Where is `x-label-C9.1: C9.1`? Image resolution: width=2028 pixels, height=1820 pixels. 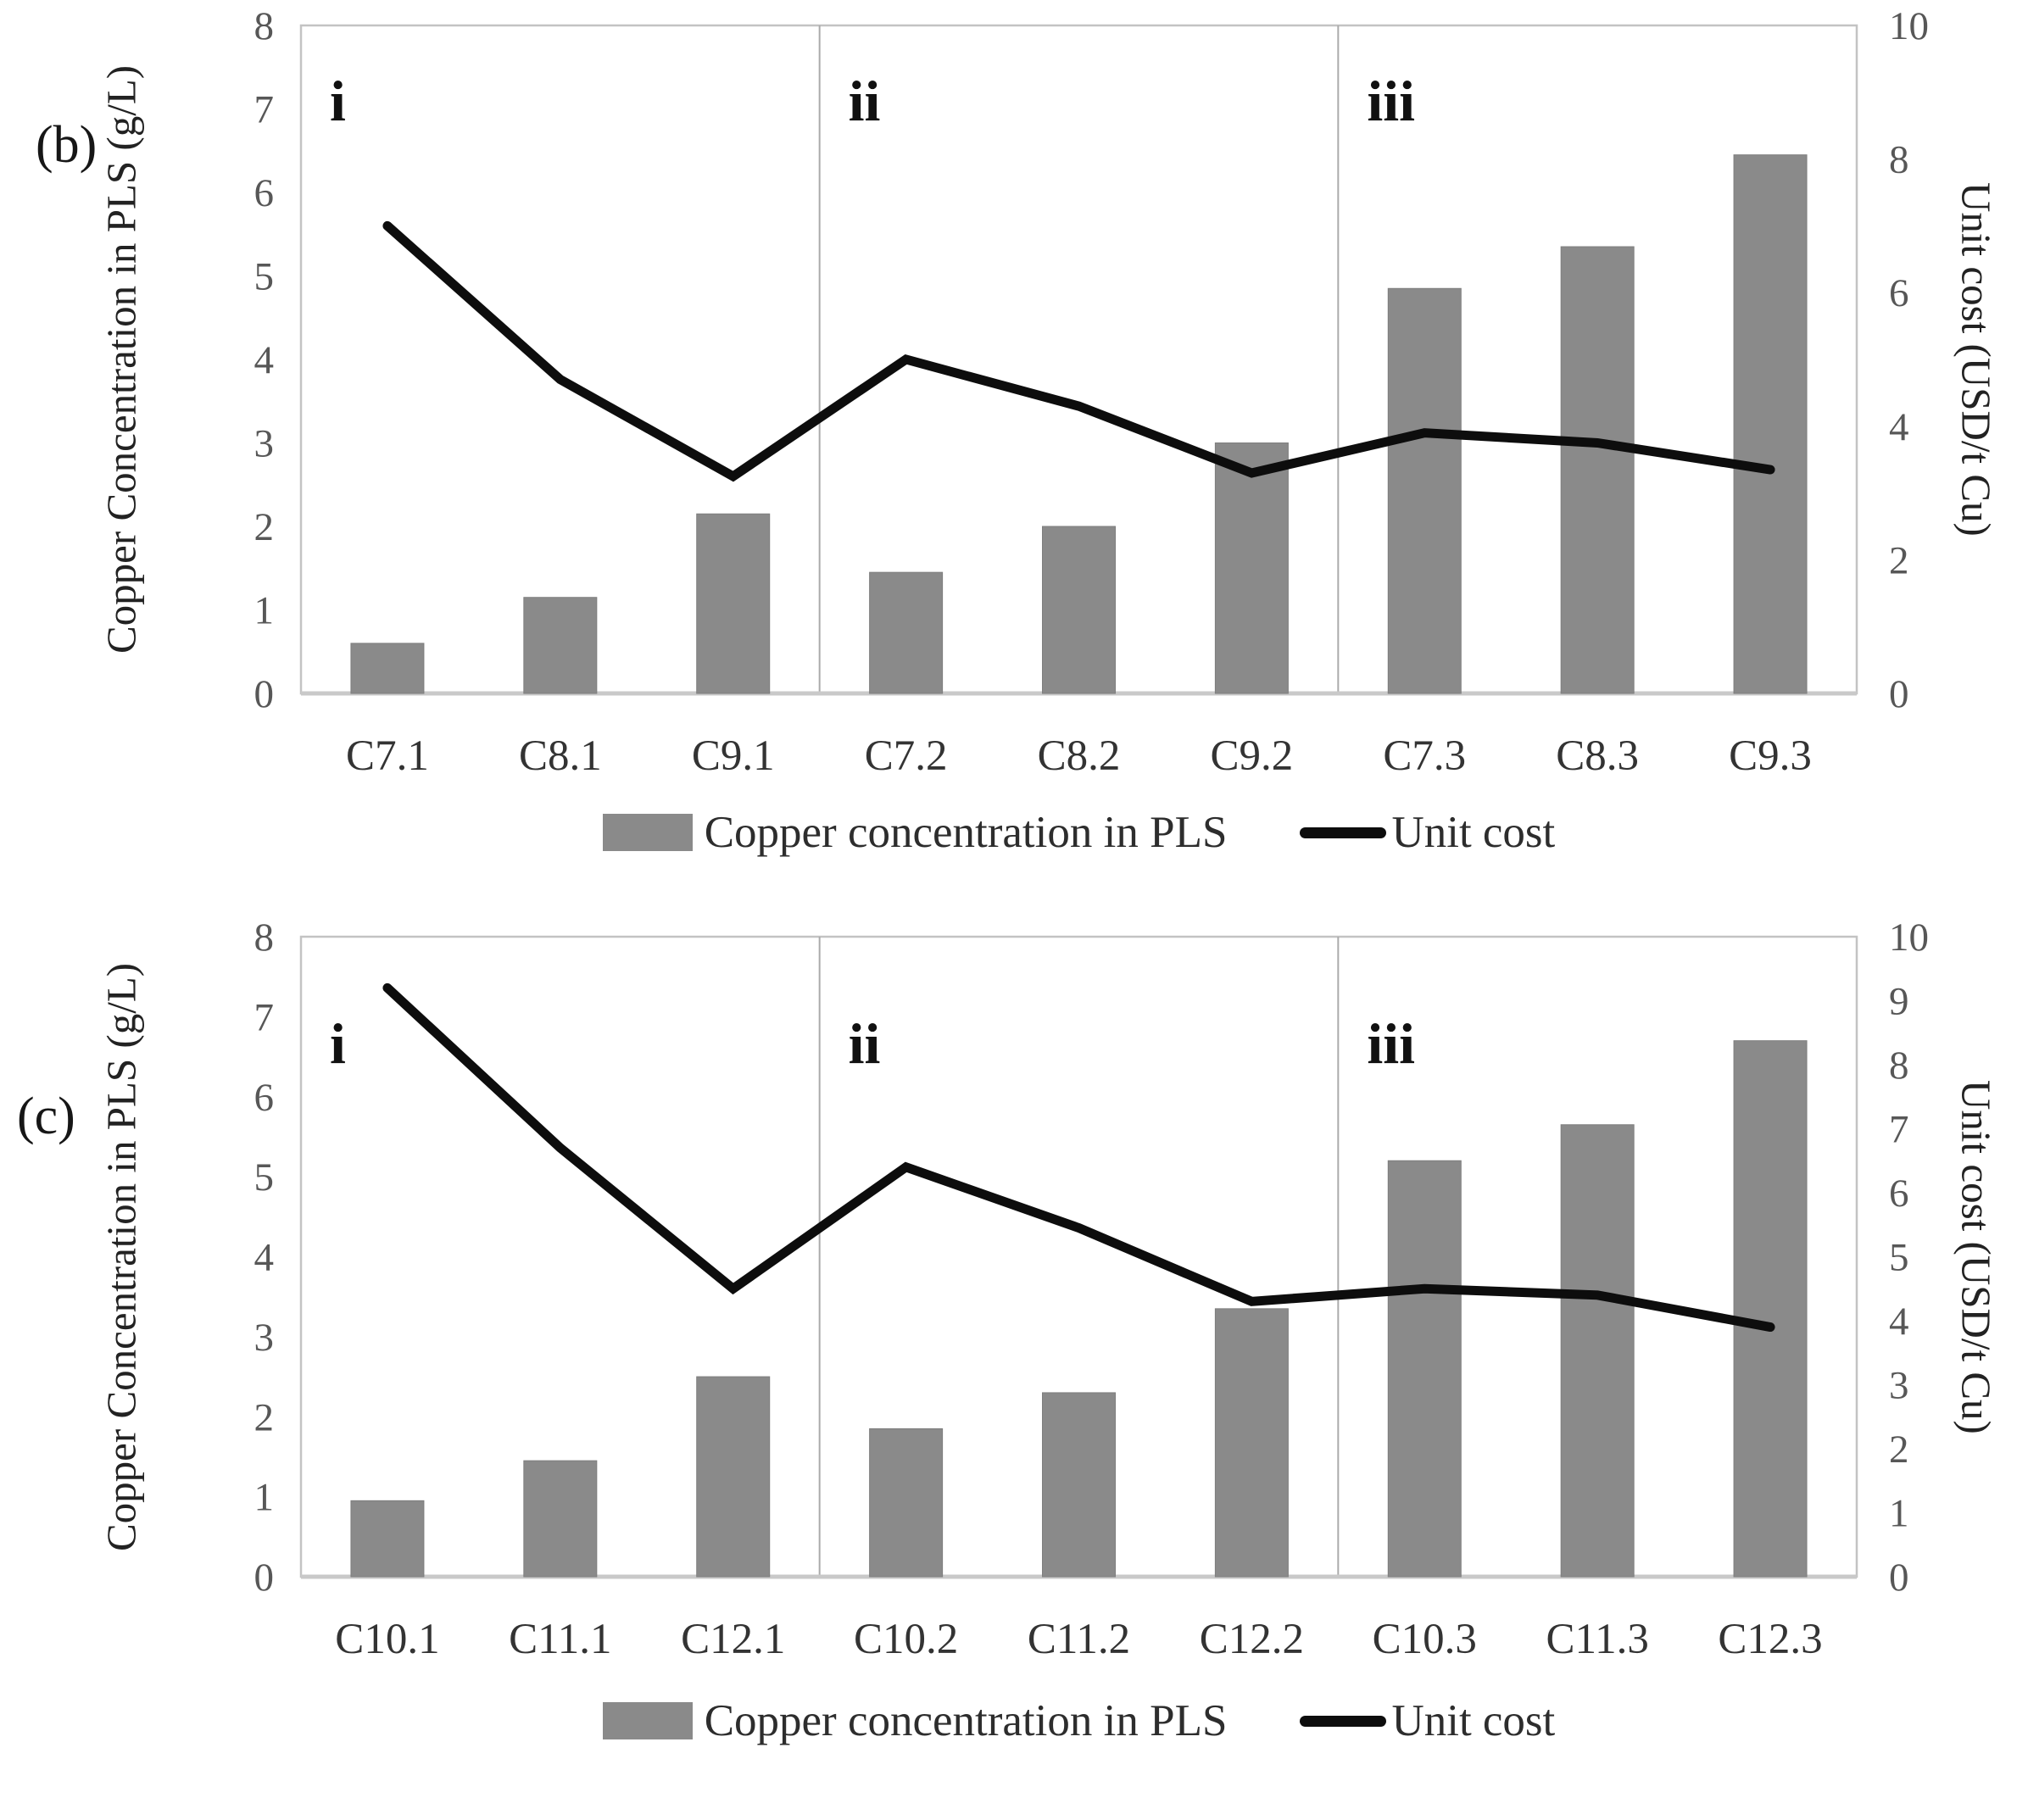
x-label-C9.1: C9.1 is located at coordinates (733, 756).